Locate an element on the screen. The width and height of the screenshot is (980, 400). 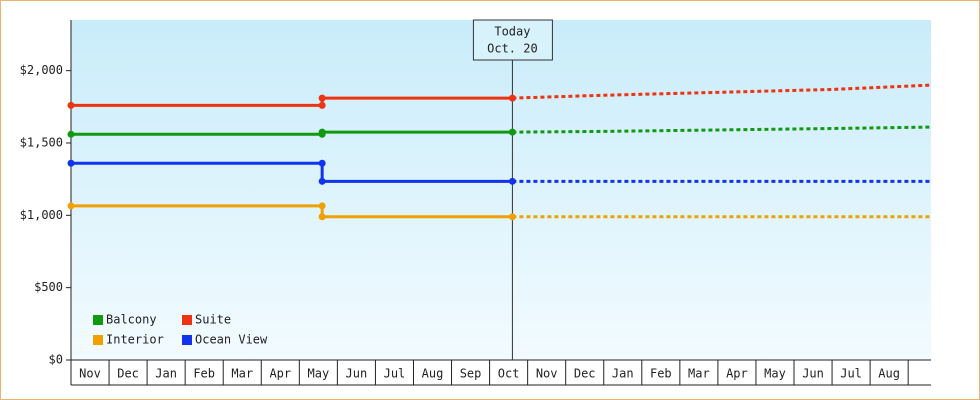
today-box is located at coordinates (512, 40).